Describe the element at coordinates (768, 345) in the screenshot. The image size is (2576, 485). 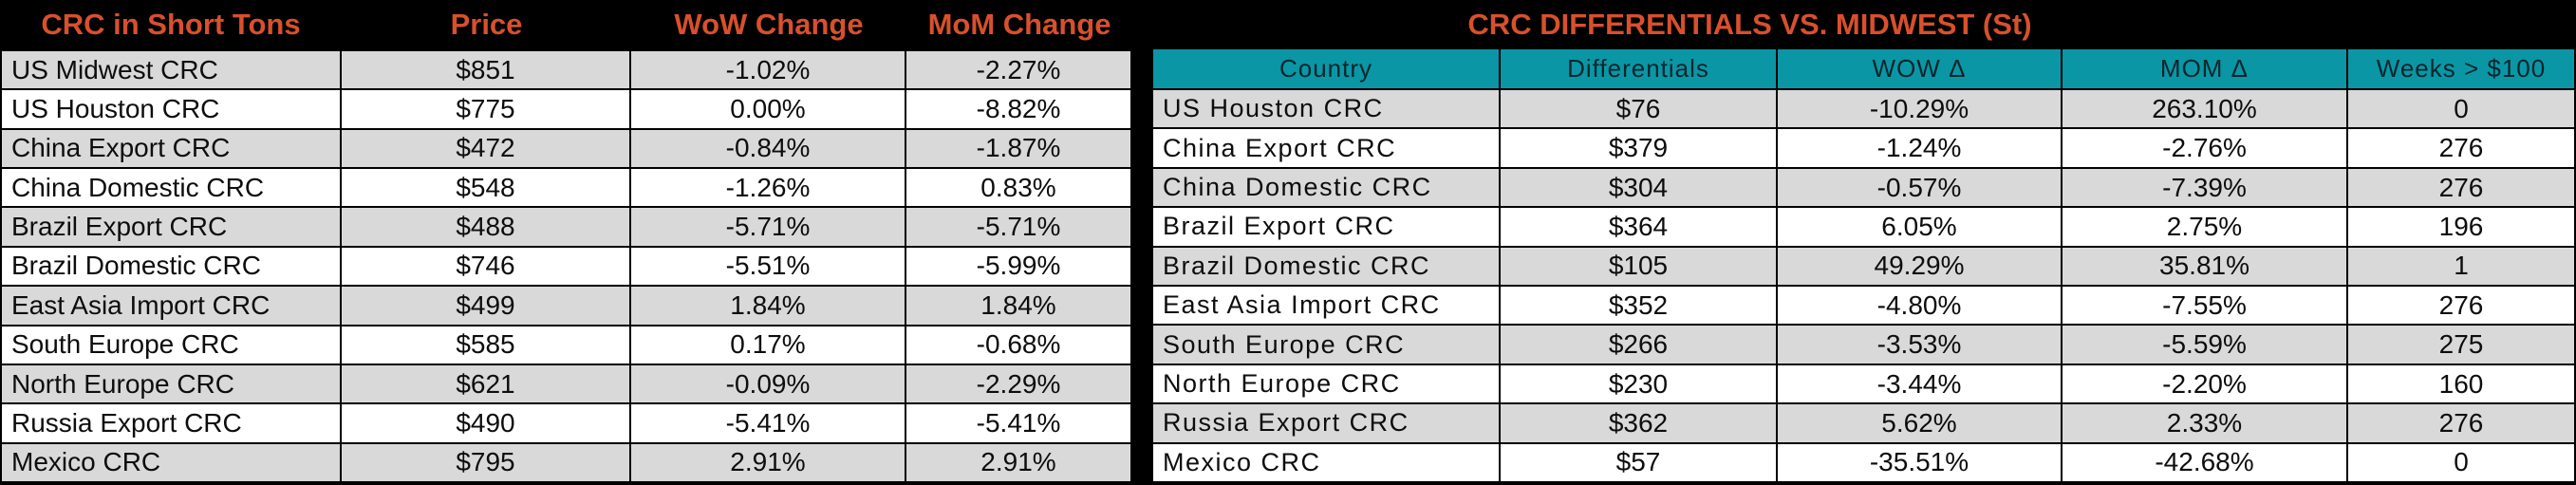
I see `crc-prices-value-cell: 0.17%` at that location.